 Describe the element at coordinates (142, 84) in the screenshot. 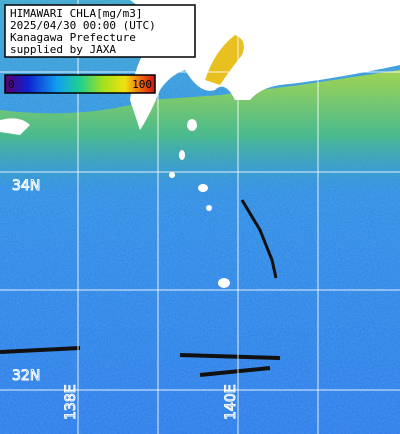

I see `colorbar-max: 100` at that location.